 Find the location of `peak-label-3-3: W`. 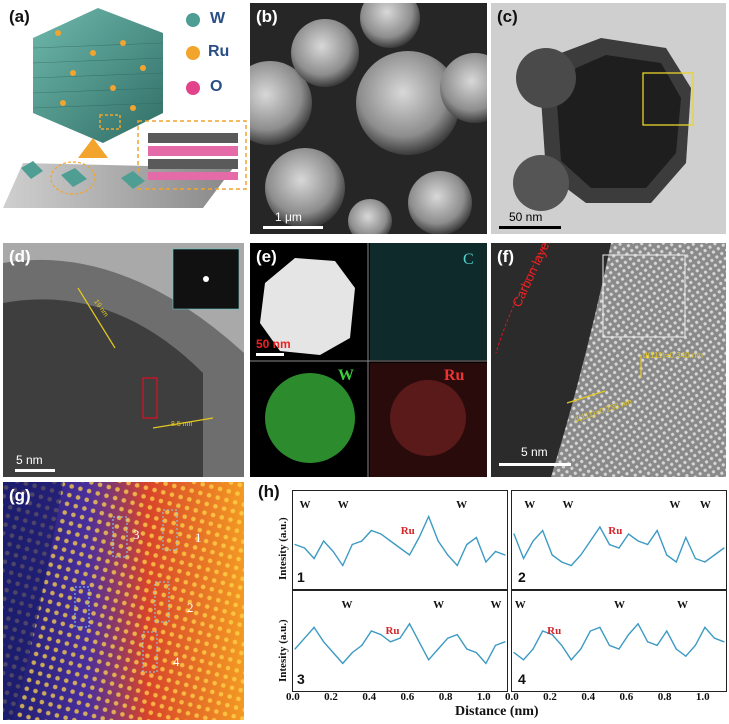

peak-label-3-3: W is located at coordinates (496, 605).